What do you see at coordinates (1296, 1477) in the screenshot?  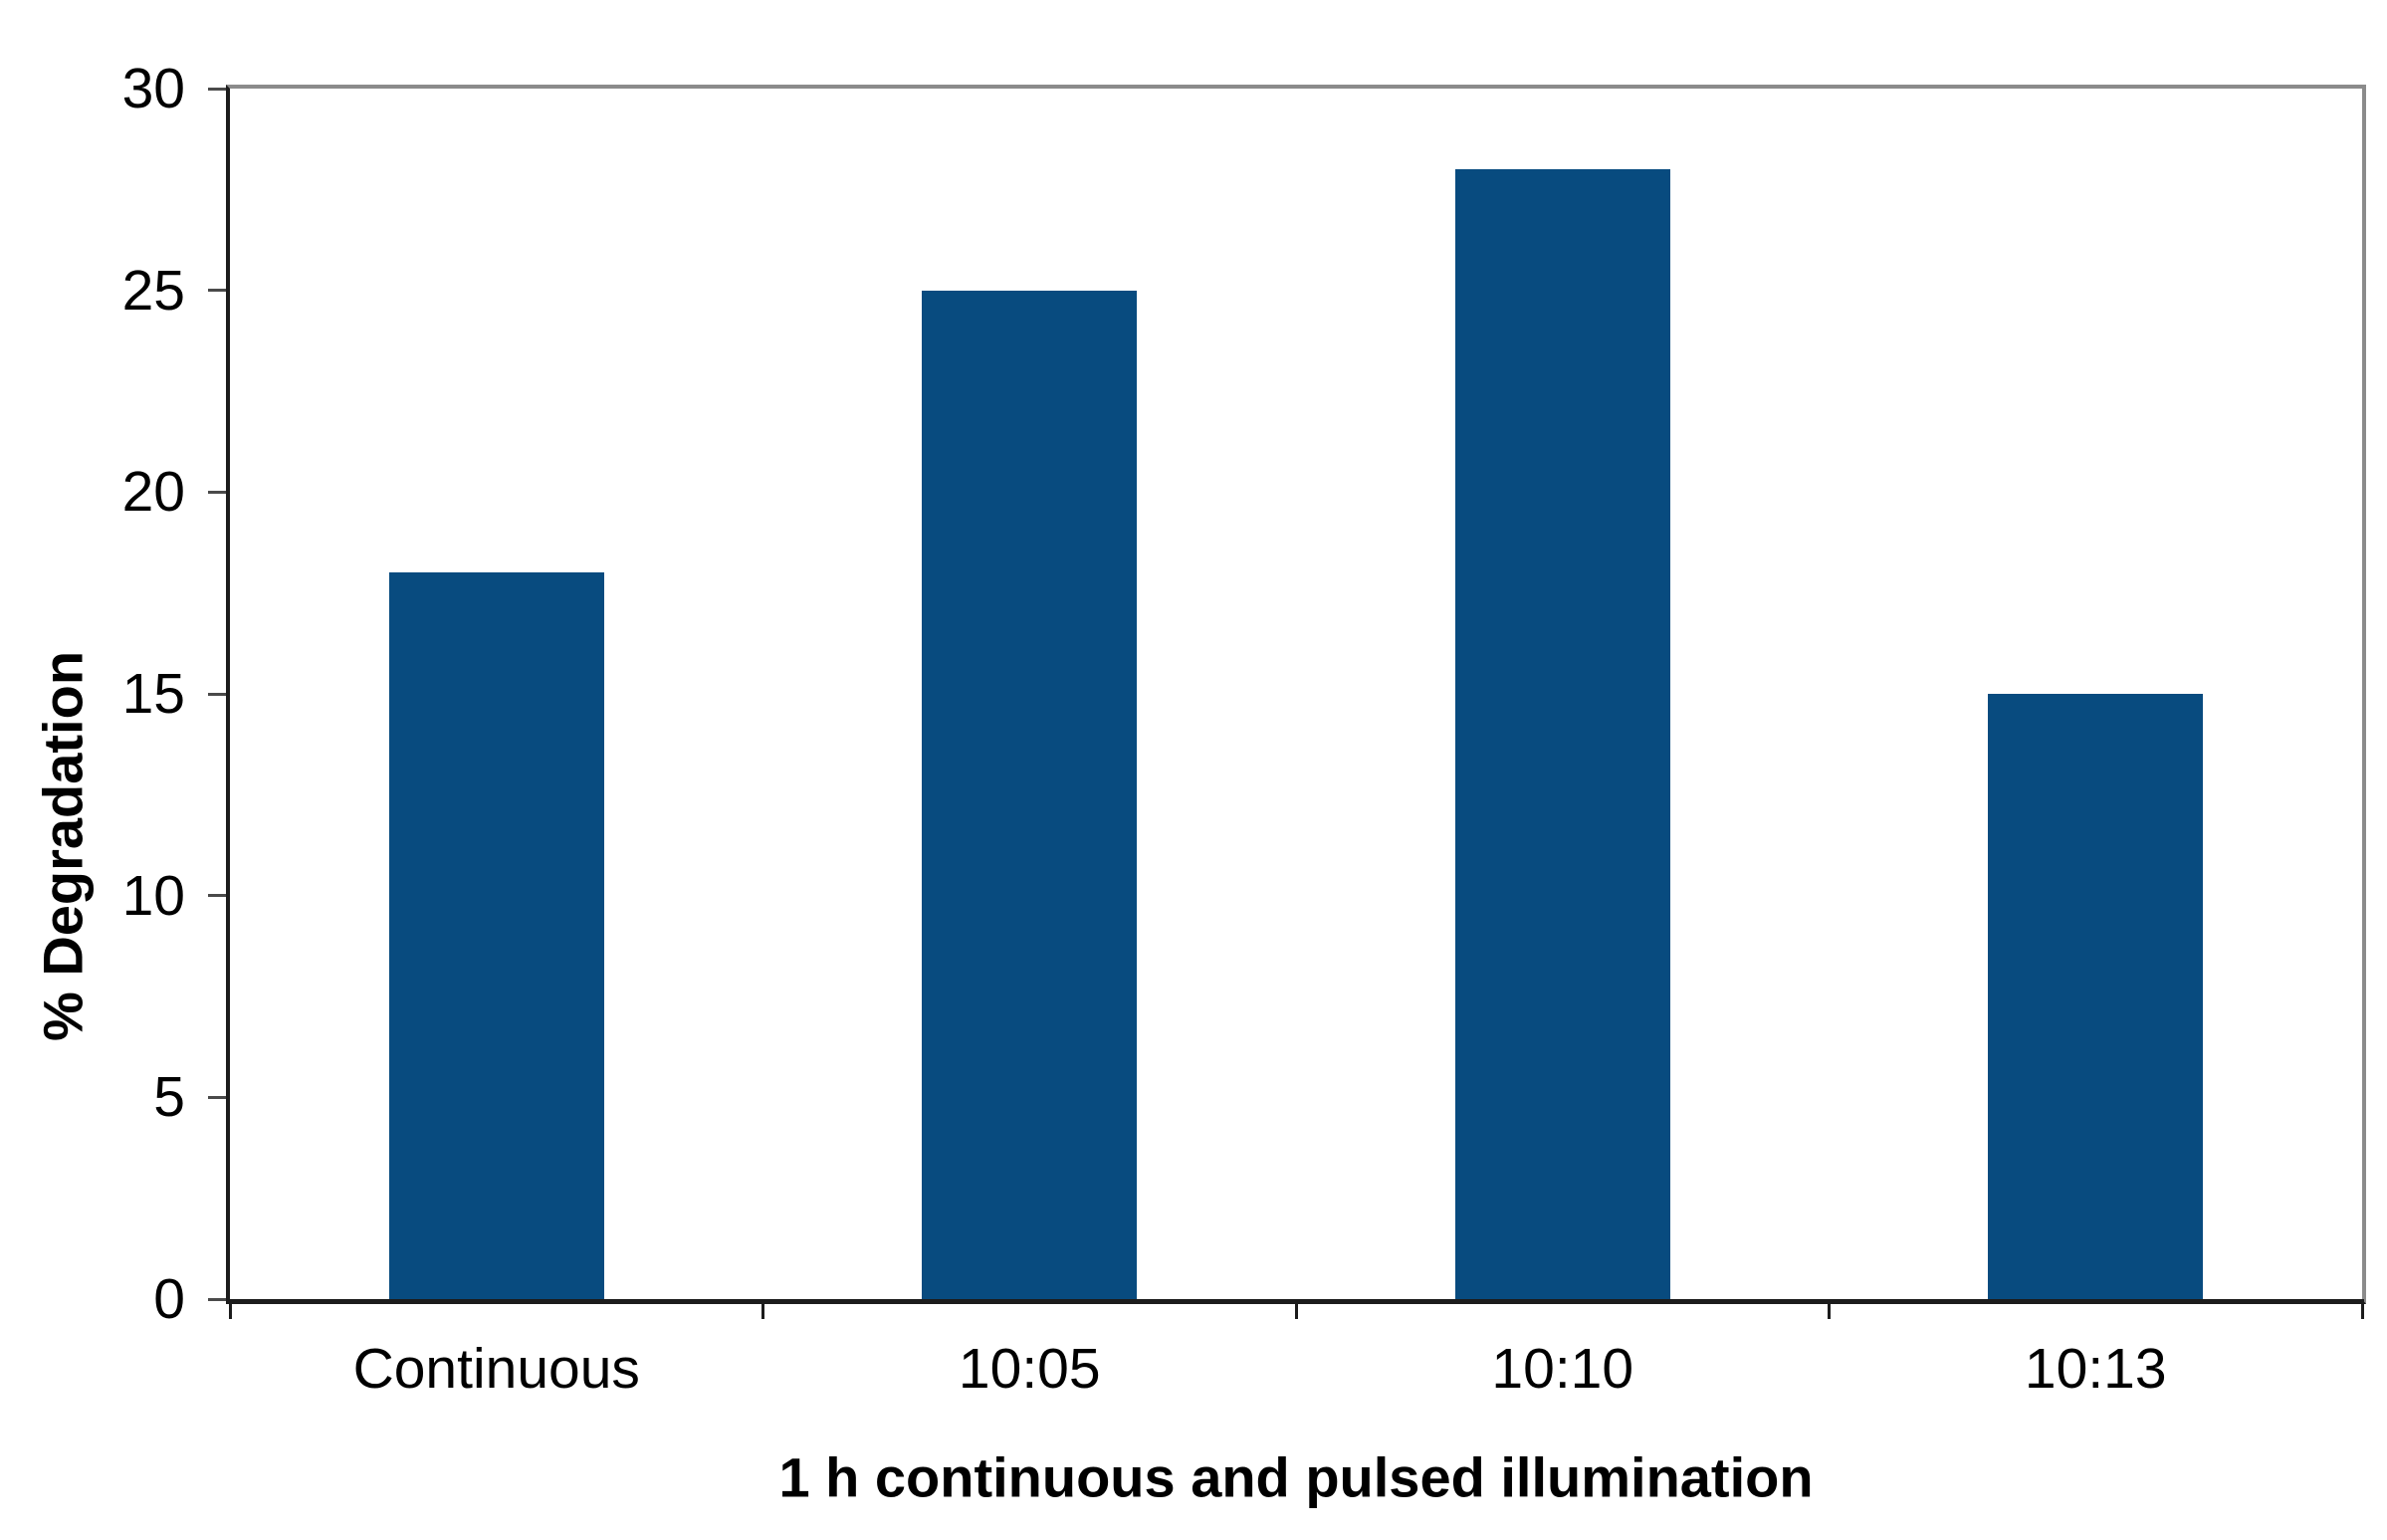 I see `x-axis-title: 1 h continuous and pulsed illumination` at bounding box center [1296, 1477].